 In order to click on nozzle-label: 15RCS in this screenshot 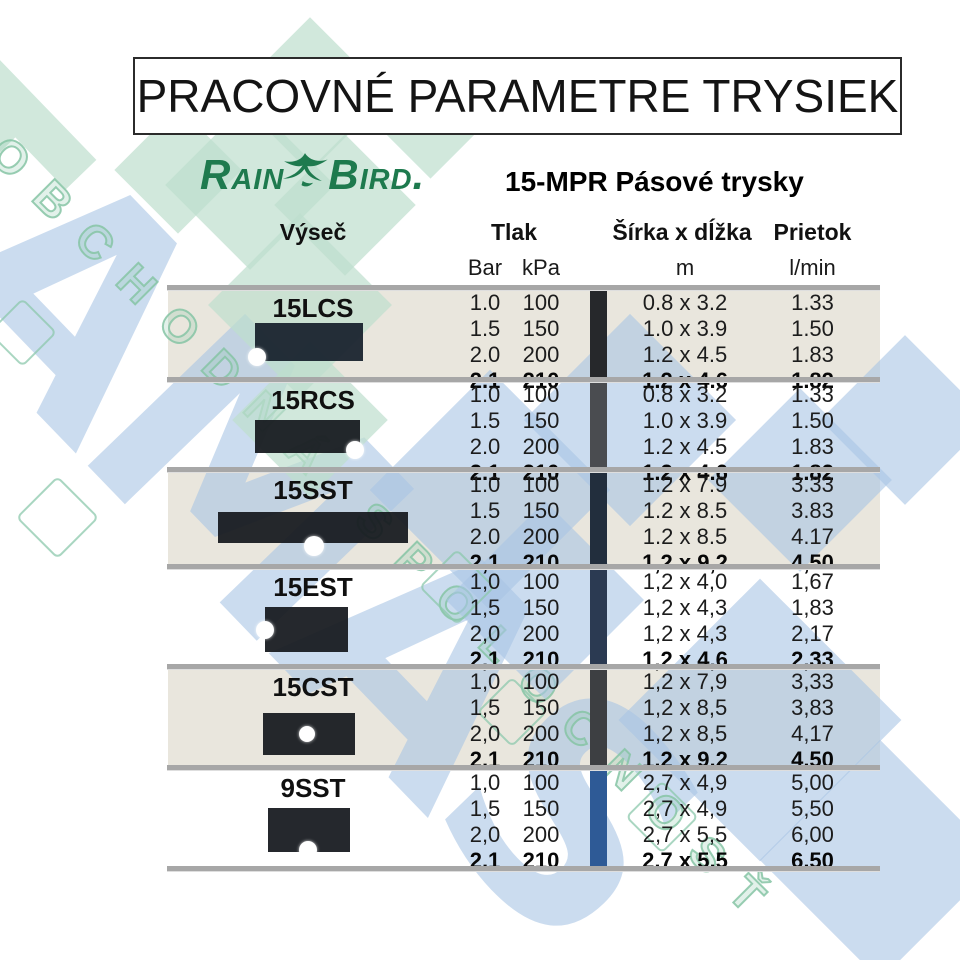, I will do `click(313, 400)`.